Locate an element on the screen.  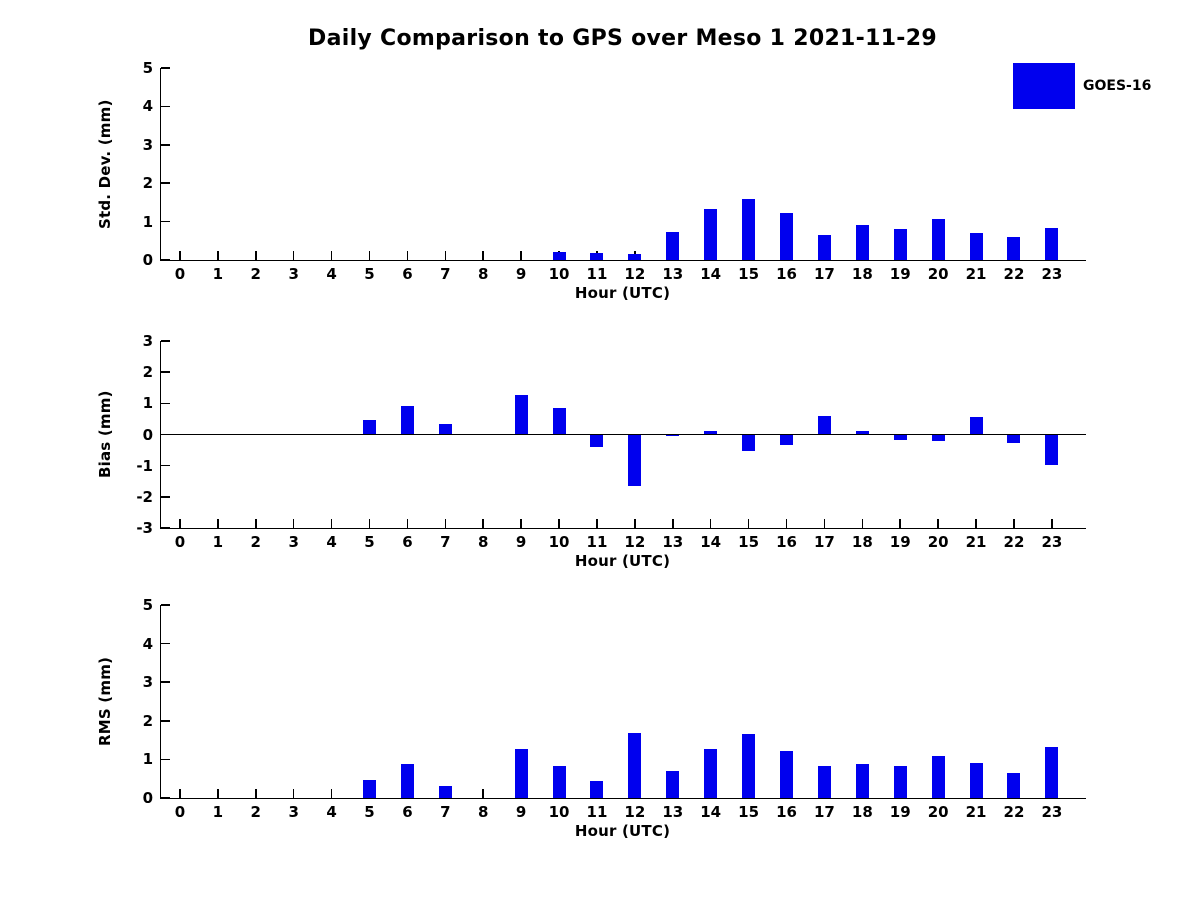
legend-swatch-goes16 is located at coordinates (1044, 86).